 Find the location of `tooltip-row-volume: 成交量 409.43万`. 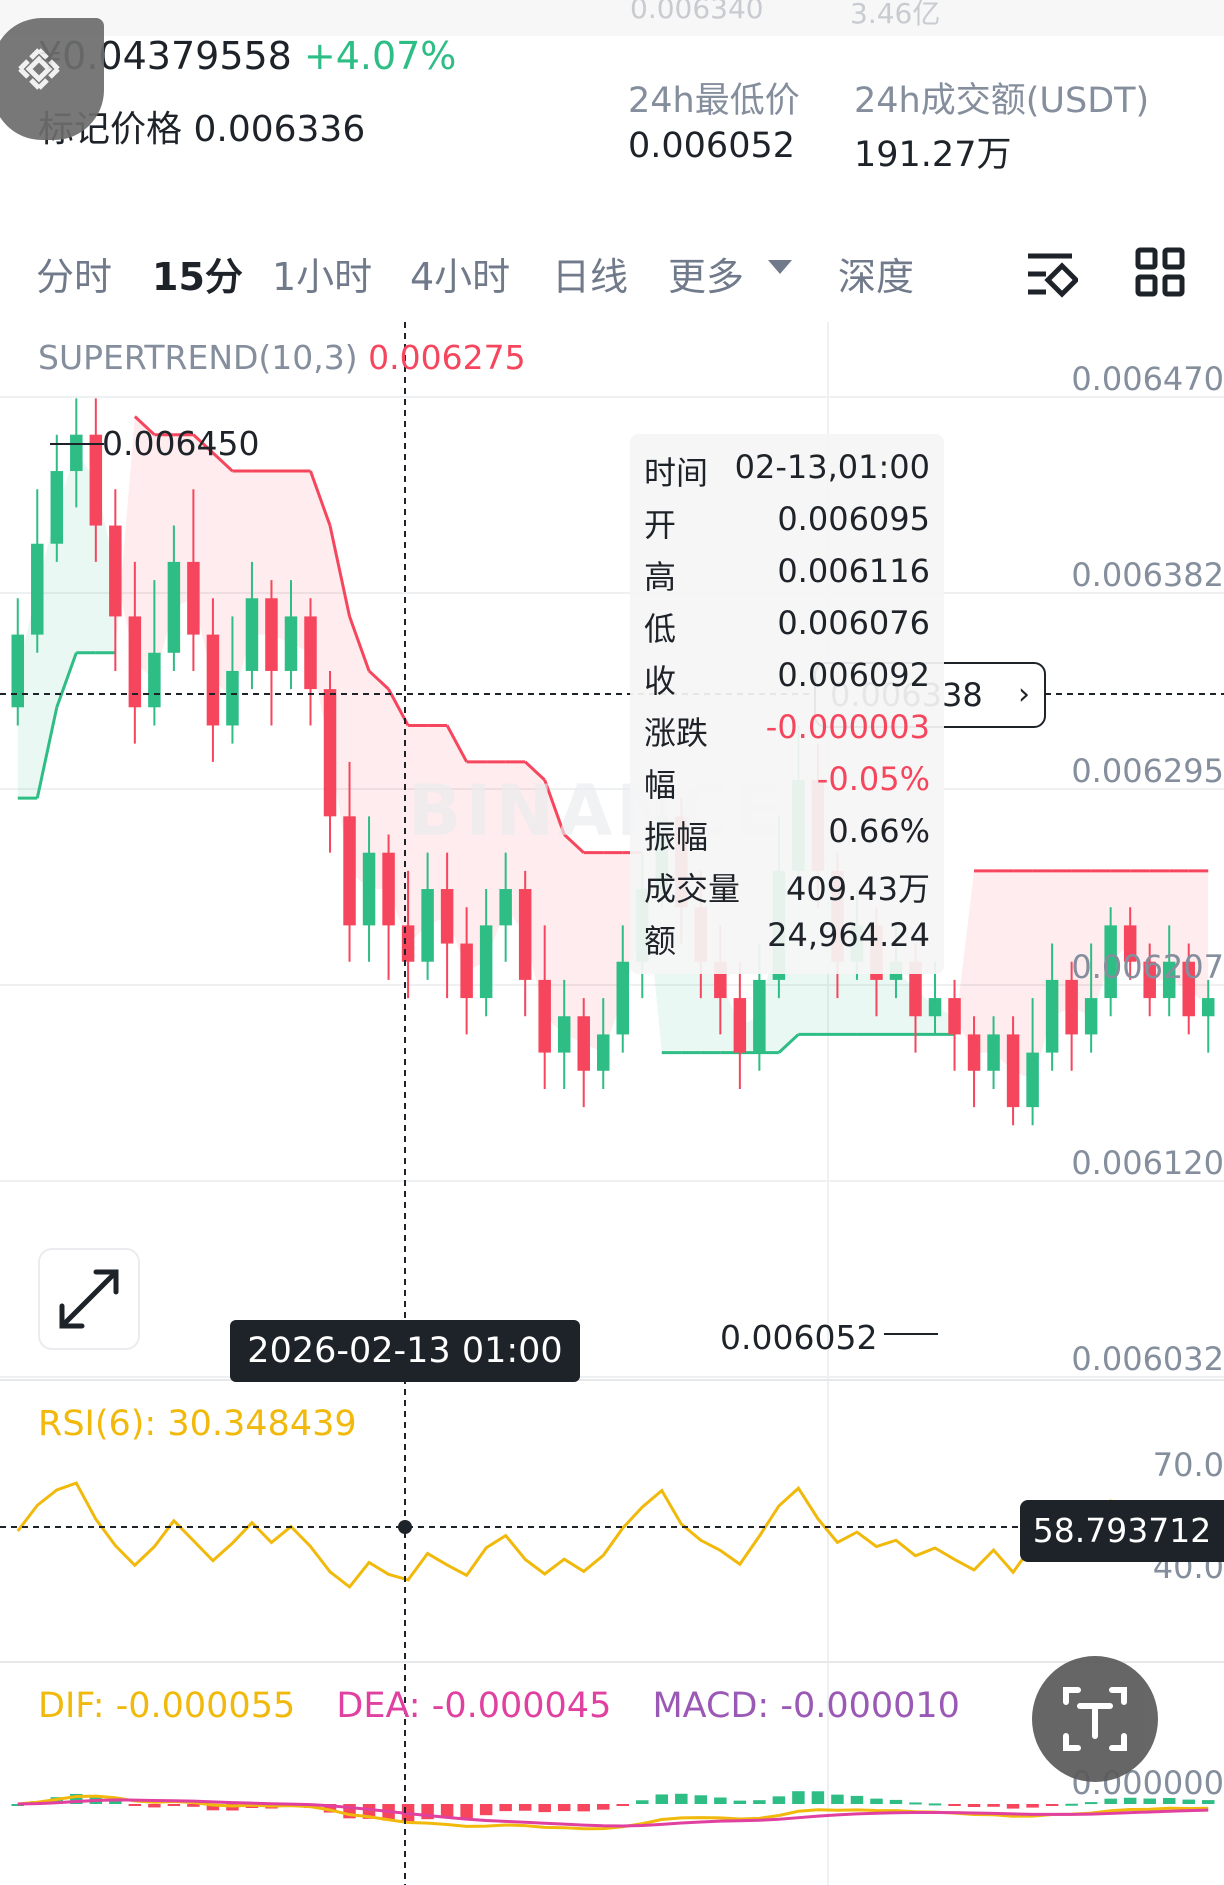

tooltip-row-volume: 成交量 409.43万 is located at coordinates (787, 889).